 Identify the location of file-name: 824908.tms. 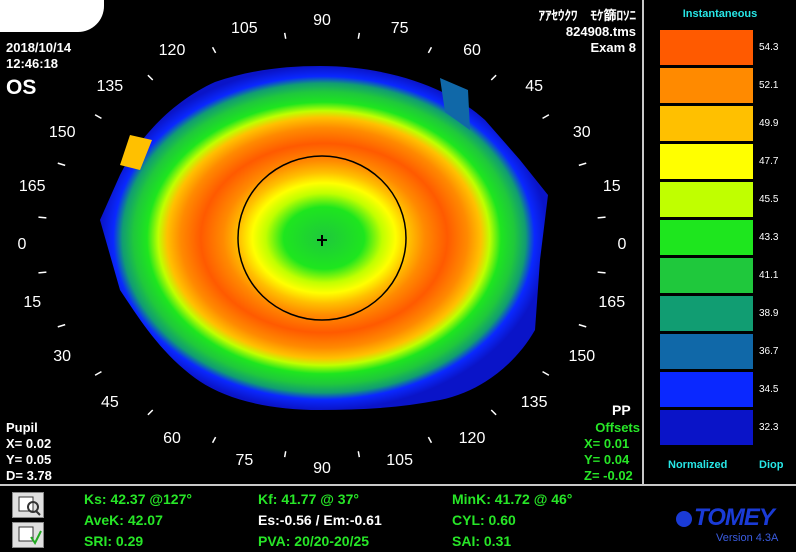
(600, 31).